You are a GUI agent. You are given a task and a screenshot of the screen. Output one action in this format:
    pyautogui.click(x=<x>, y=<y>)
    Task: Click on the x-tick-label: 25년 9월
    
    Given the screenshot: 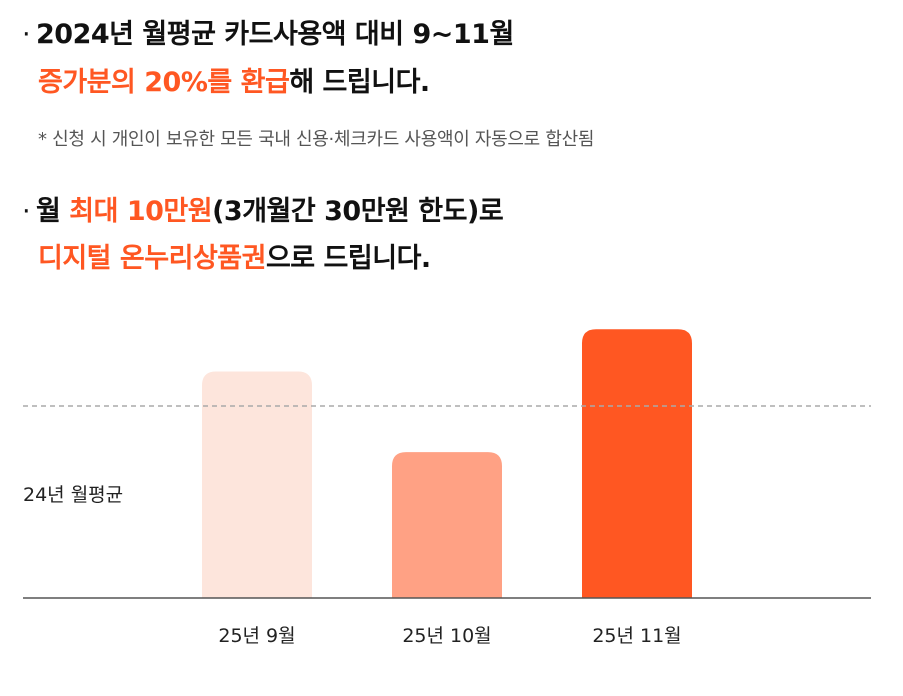 What is the action you would take?
    pyautogui.click(x=256, y=636)
    